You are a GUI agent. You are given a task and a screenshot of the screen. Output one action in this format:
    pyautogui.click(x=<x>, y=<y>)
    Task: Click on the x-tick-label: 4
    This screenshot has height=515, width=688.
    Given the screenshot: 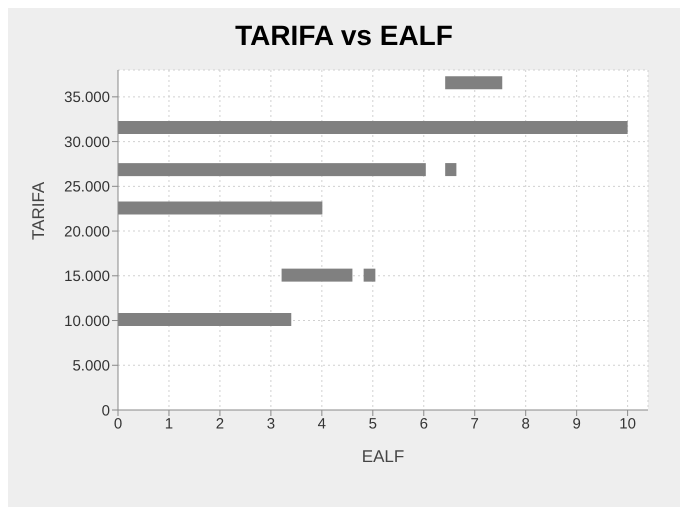 What is the action you would take?
    pyautogui.click(x=322, y=424)
    